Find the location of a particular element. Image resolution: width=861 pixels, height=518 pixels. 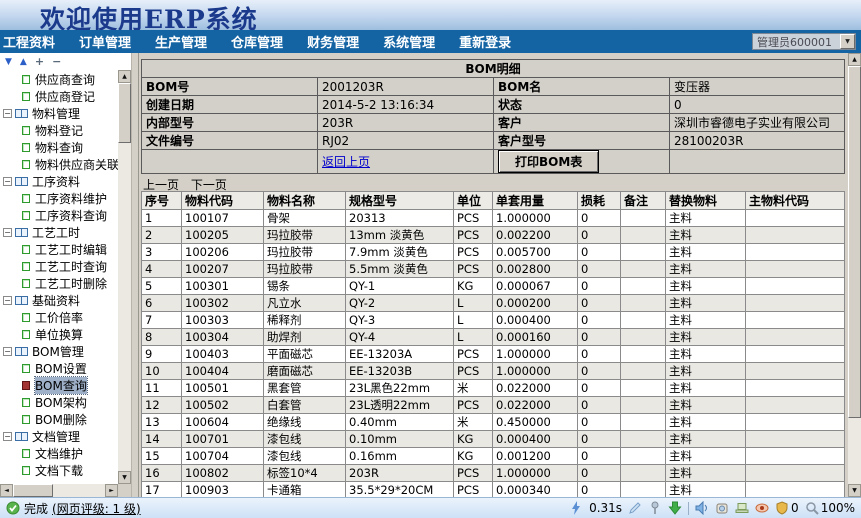

move-up-icon is located at coordinates (23, 62).